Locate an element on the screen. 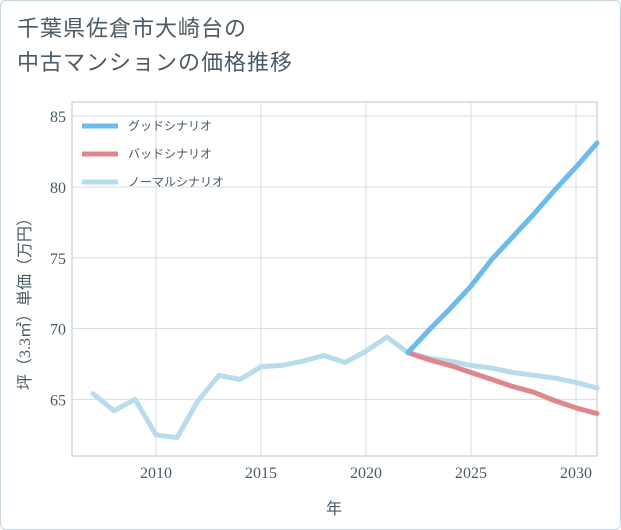  y-tick-label: 70 is located at coordinates (58, 330).